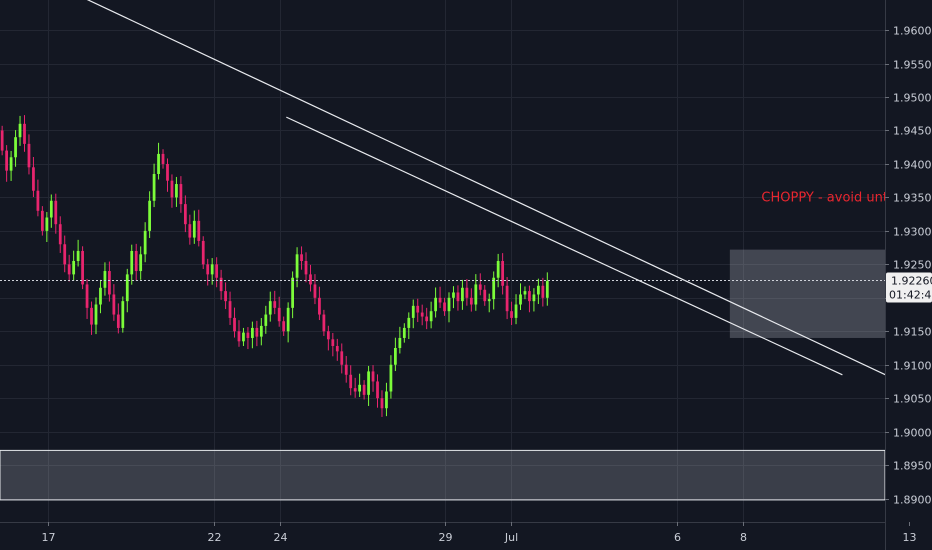  What do you see at coordinates (910, 295) in the screenshot?
I see `countdown-label: 01:42:41` at bounding box center [910, 295].